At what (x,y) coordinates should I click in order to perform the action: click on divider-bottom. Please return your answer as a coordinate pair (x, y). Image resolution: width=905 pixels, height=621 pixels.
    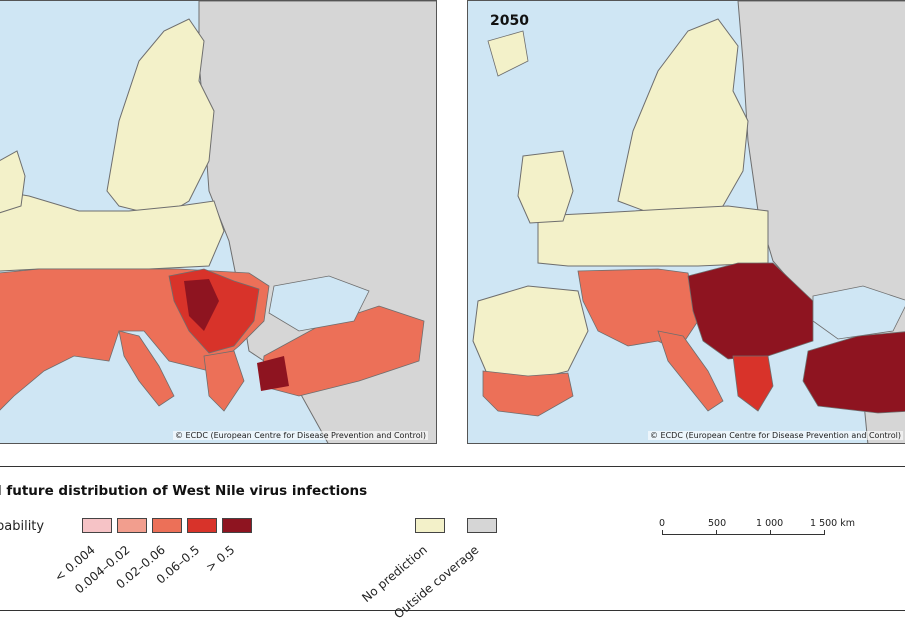
    Looking at the image, I should click on (452, 610).